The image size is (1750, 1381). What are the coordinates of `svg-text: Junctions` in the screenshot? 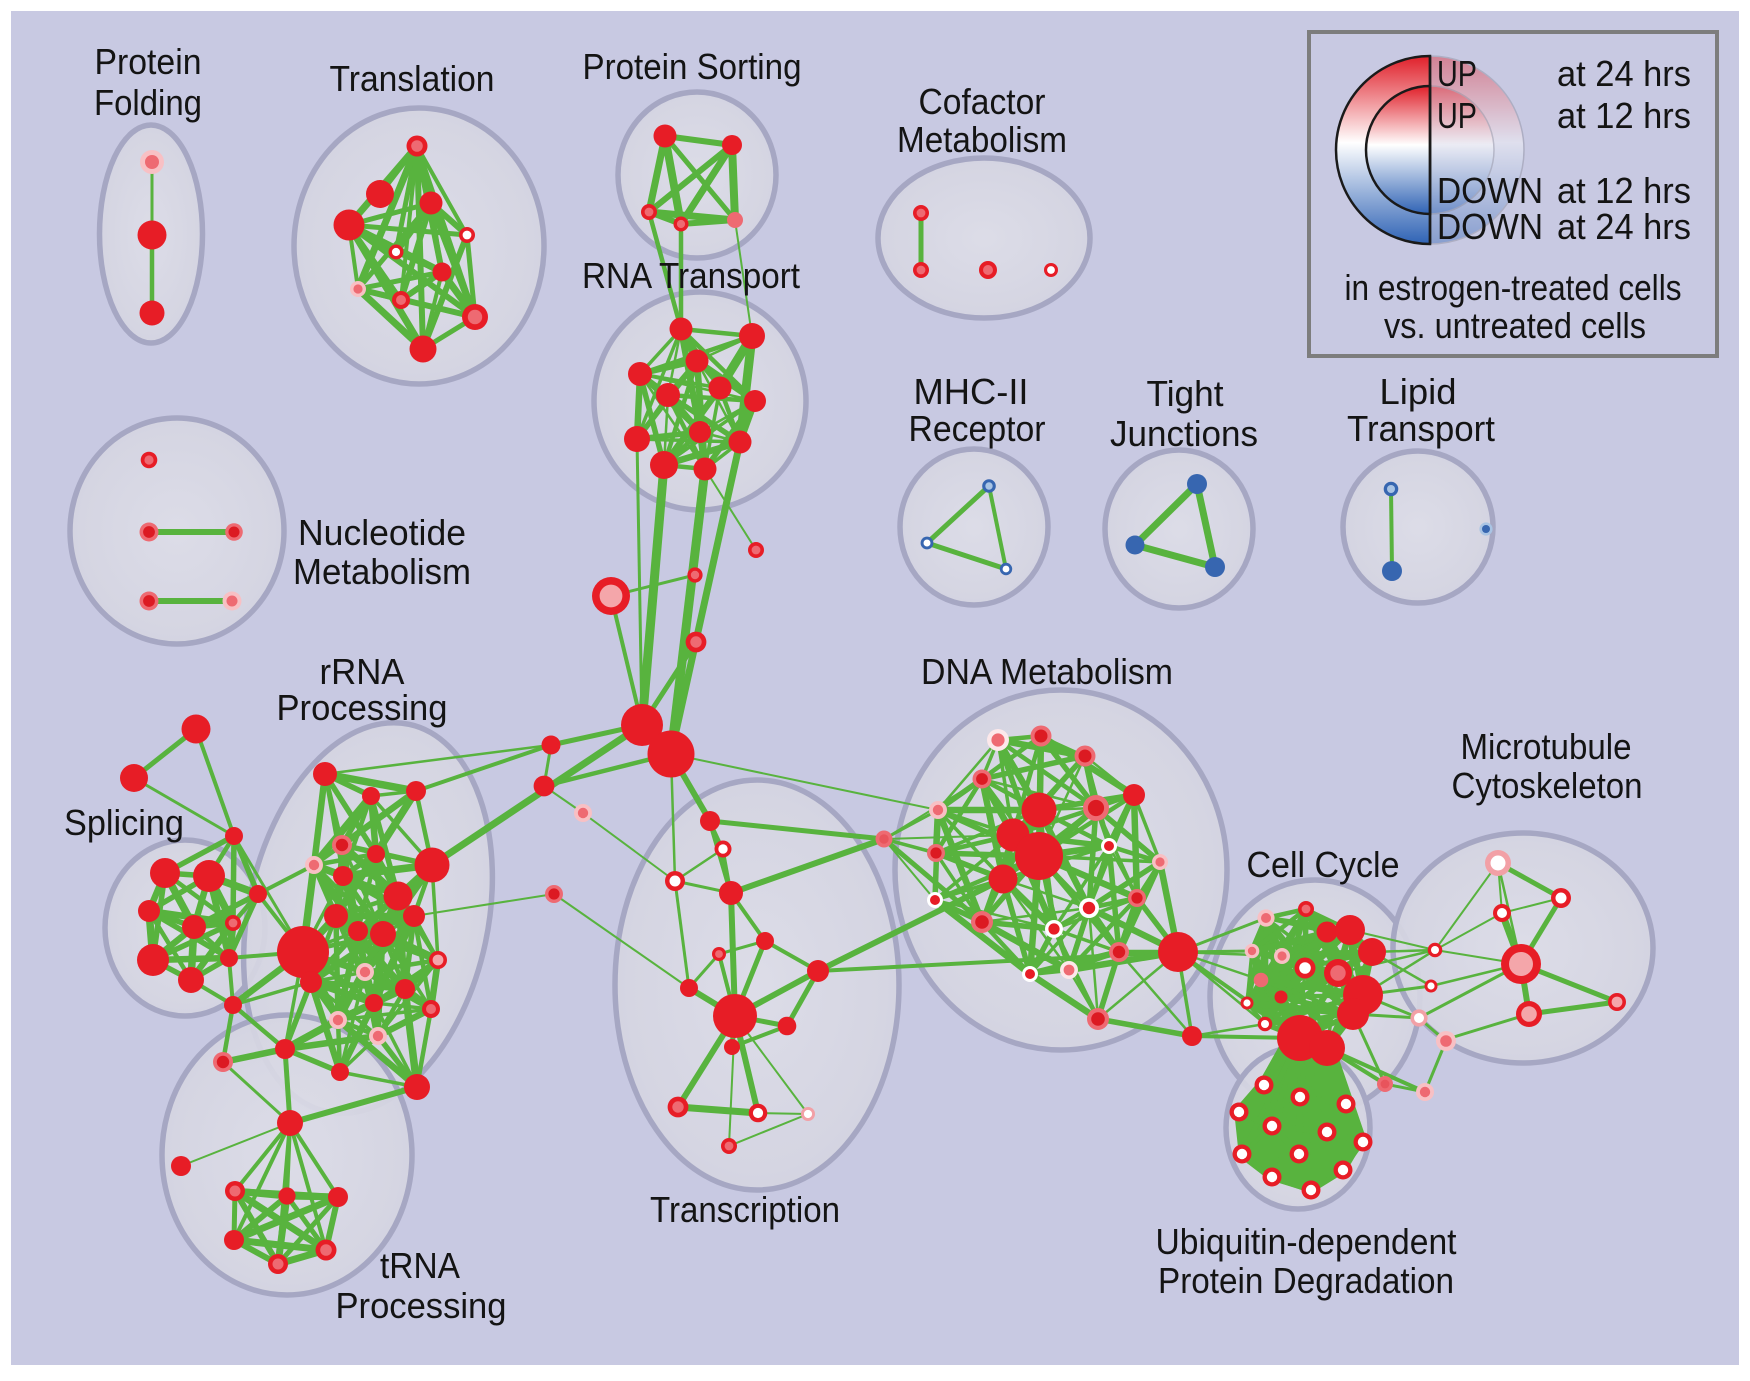 It's located at (1184, 433).